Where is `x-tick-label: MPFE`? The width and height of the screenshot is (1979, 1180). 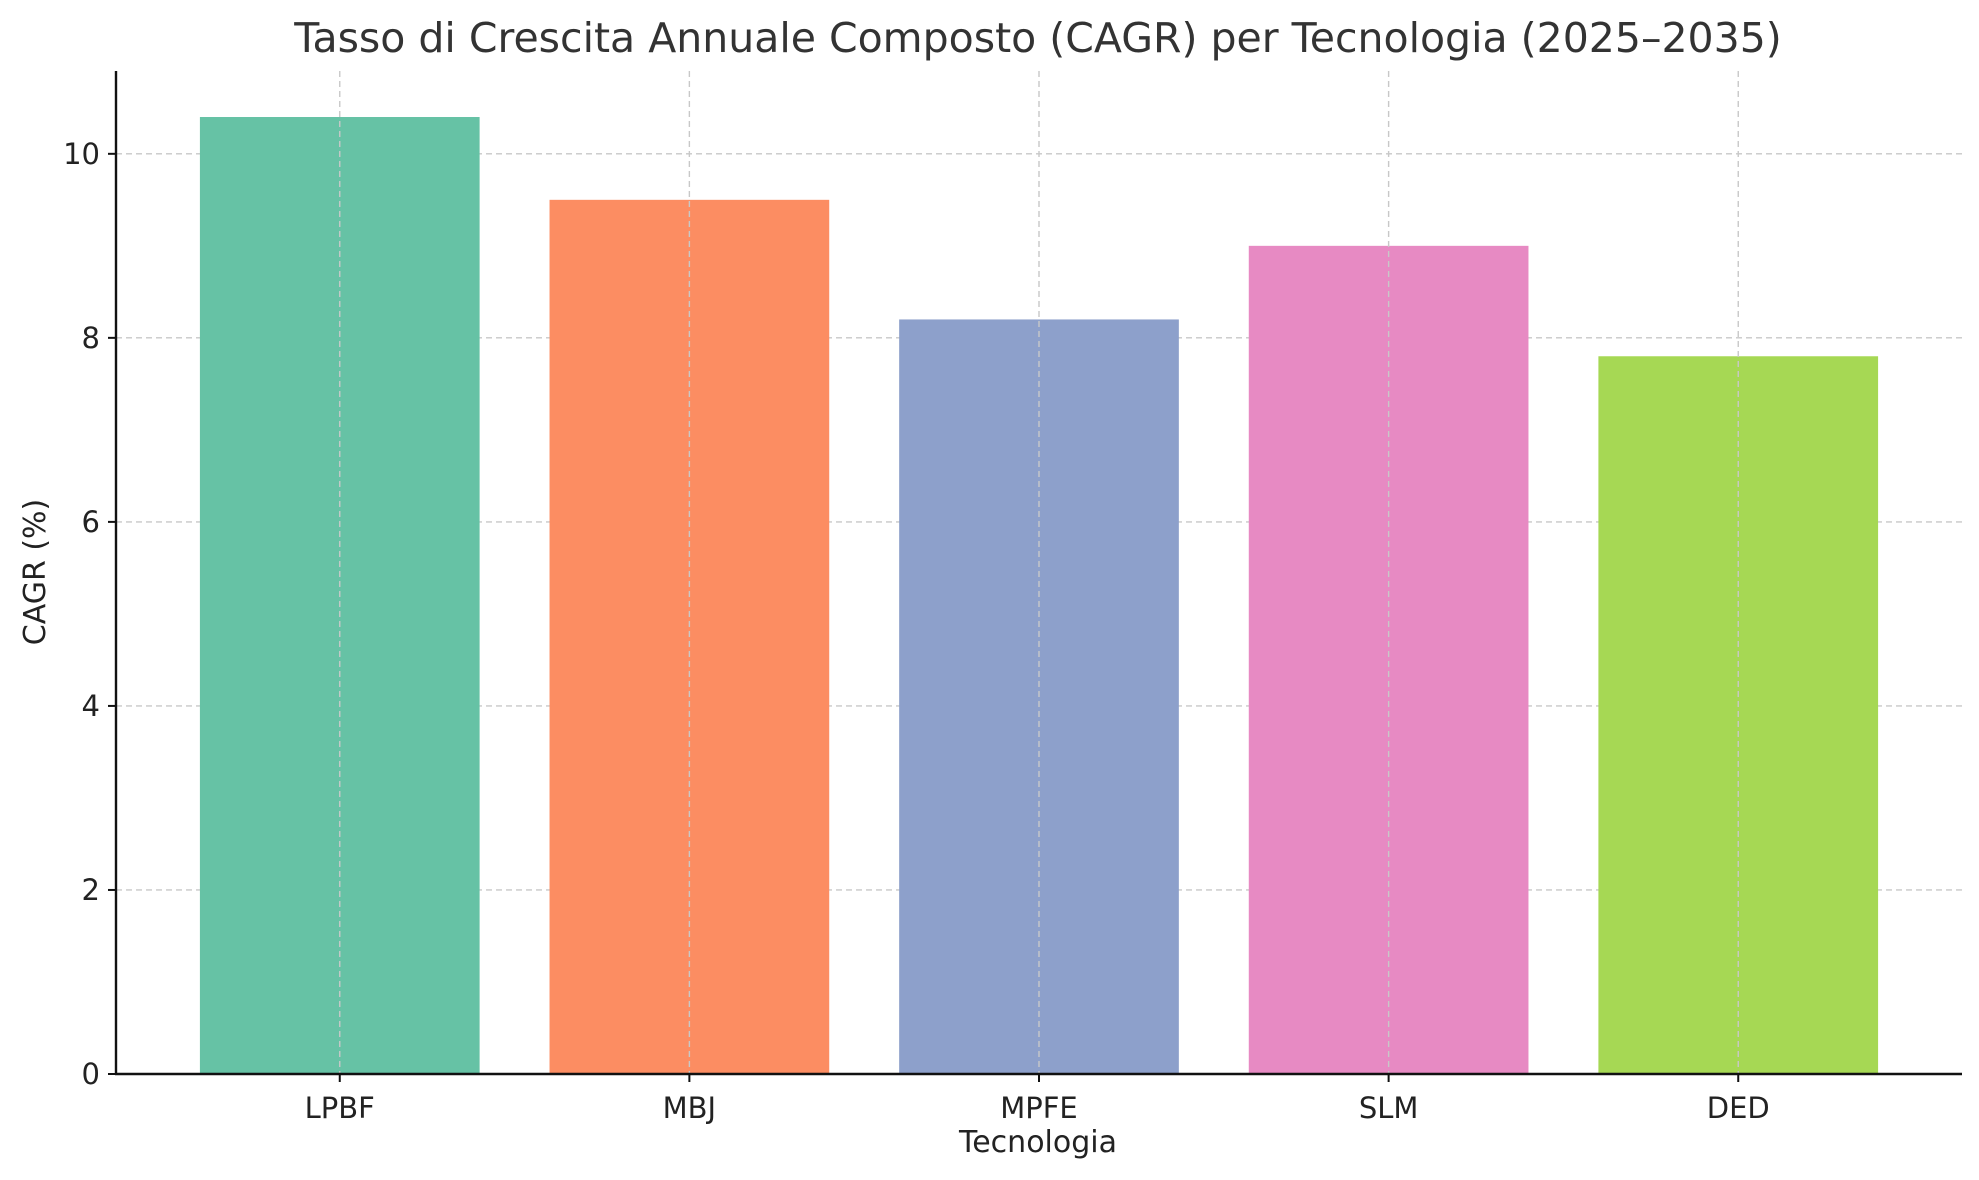 x-tick-label: MPFE is located at coordinates (1039, 1108).